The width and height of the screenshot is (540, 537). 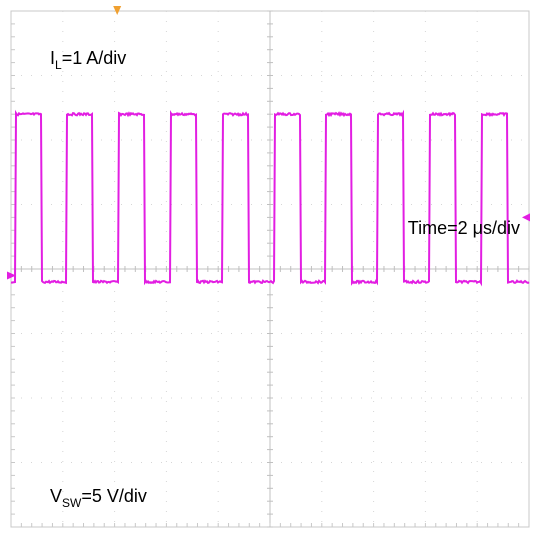 What do you see at coordinates (464, 228) in the screenshot?
I see `time-scale-label: Time=2 μs/div` at bounding box center [464, 228].